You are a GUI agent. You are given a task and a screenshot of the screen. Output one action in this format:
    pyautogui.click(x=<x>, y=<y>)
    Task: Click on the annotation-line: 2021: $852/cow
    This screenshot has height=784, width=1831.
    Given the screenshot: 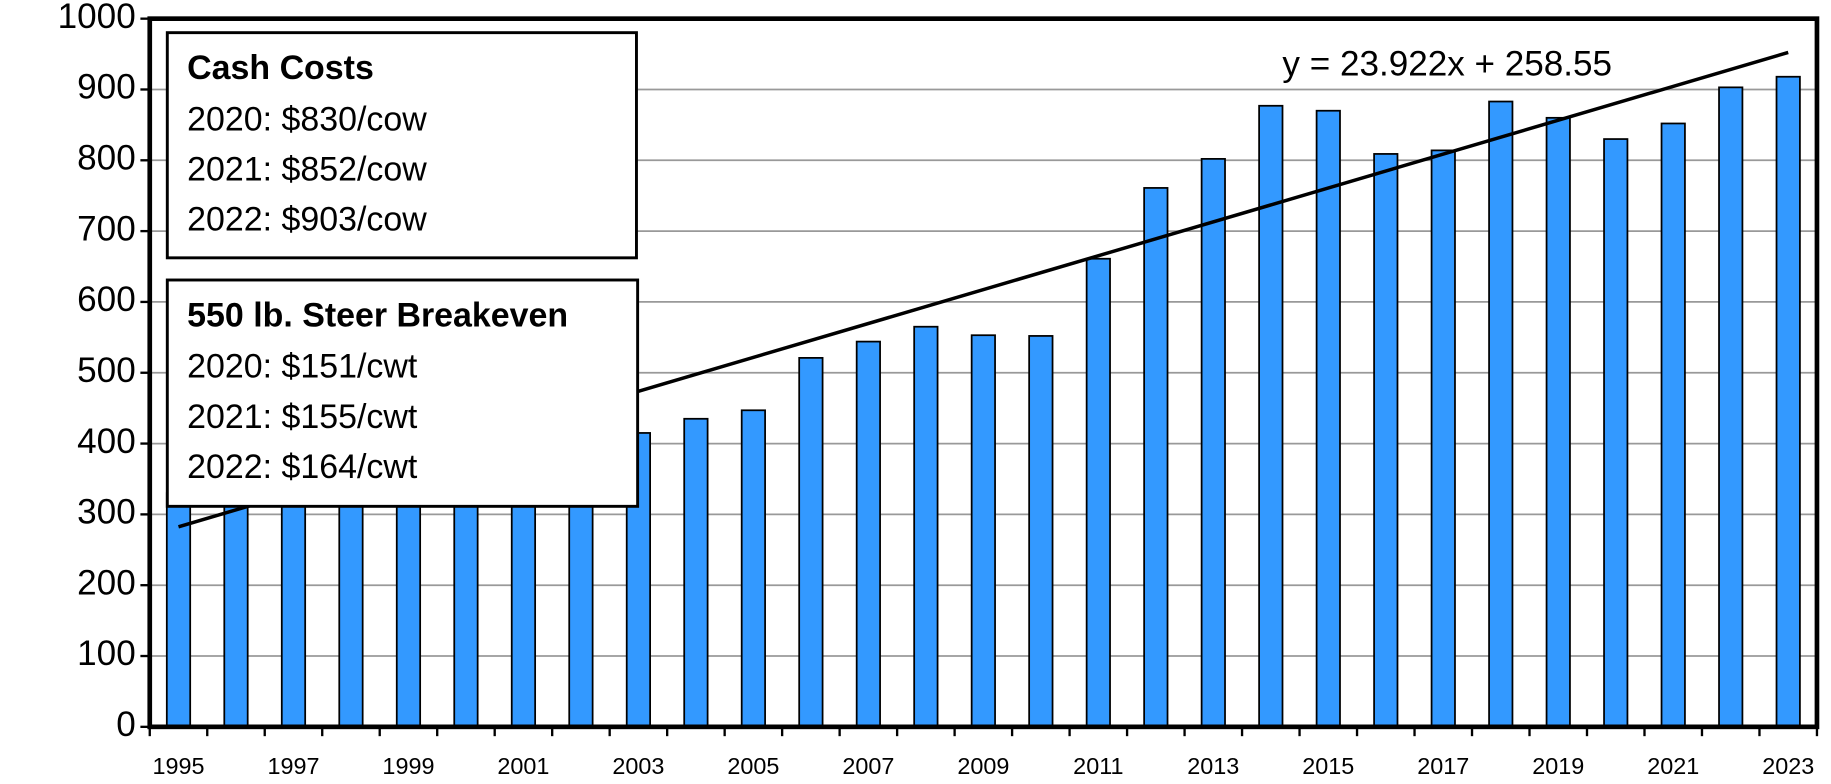 What is the action you would take?
    pyautogui.click(x=307, y=169)
    